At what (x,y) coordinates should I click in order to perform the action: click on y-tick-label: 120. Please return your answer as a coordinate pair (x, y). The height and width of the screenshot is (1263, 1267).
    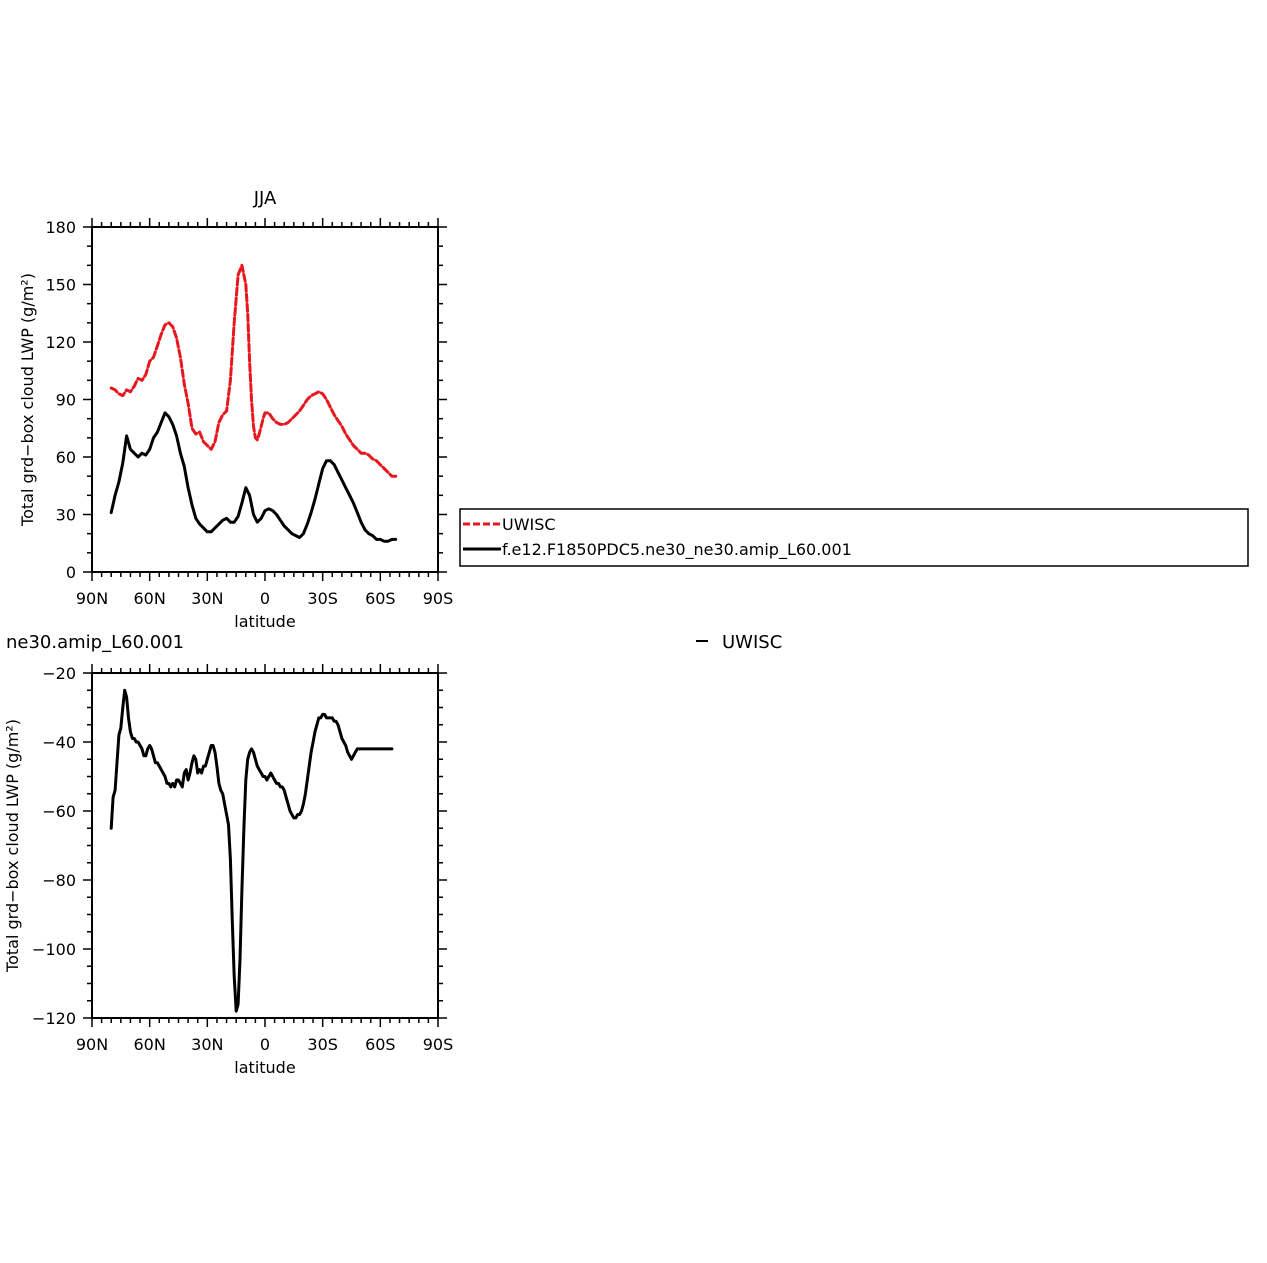
    Looking at the image, I should click on (60, 342).